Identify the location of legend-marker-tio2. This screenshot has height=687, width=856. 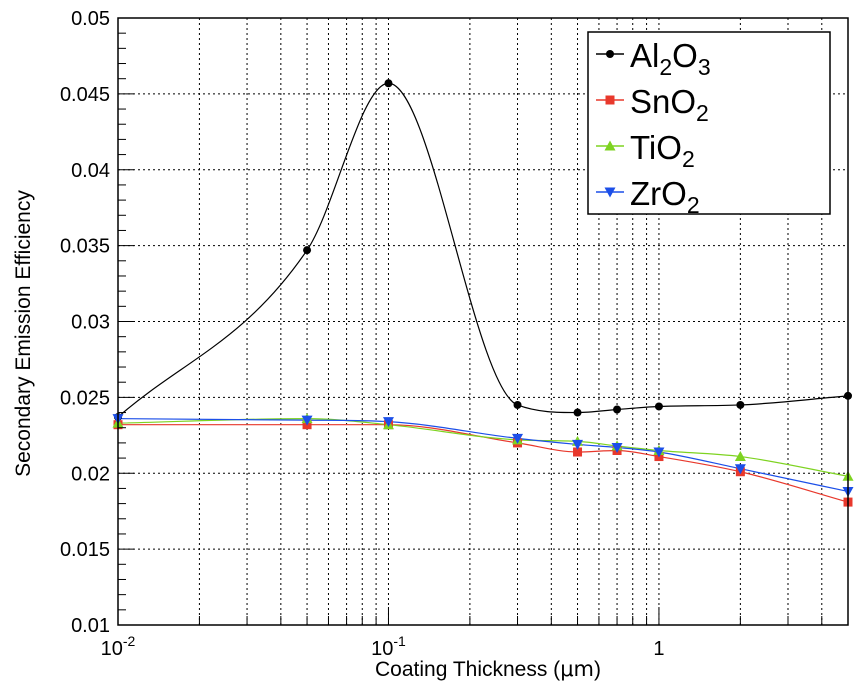
(610, 145).